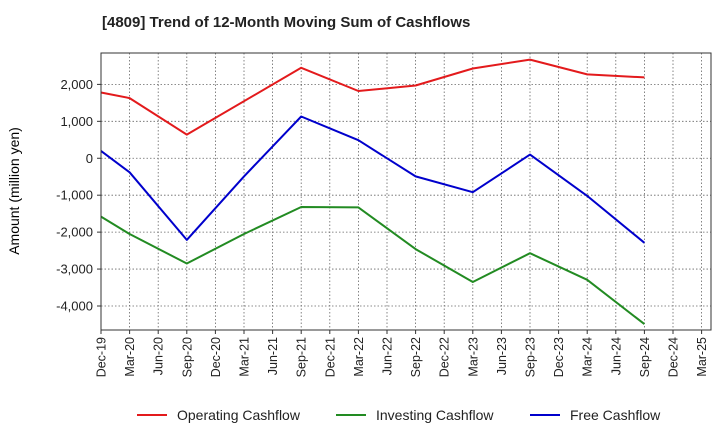 The height and width of the screenshot is (440, 720). I want to click on legend-swatch-free, so click(545, 415).